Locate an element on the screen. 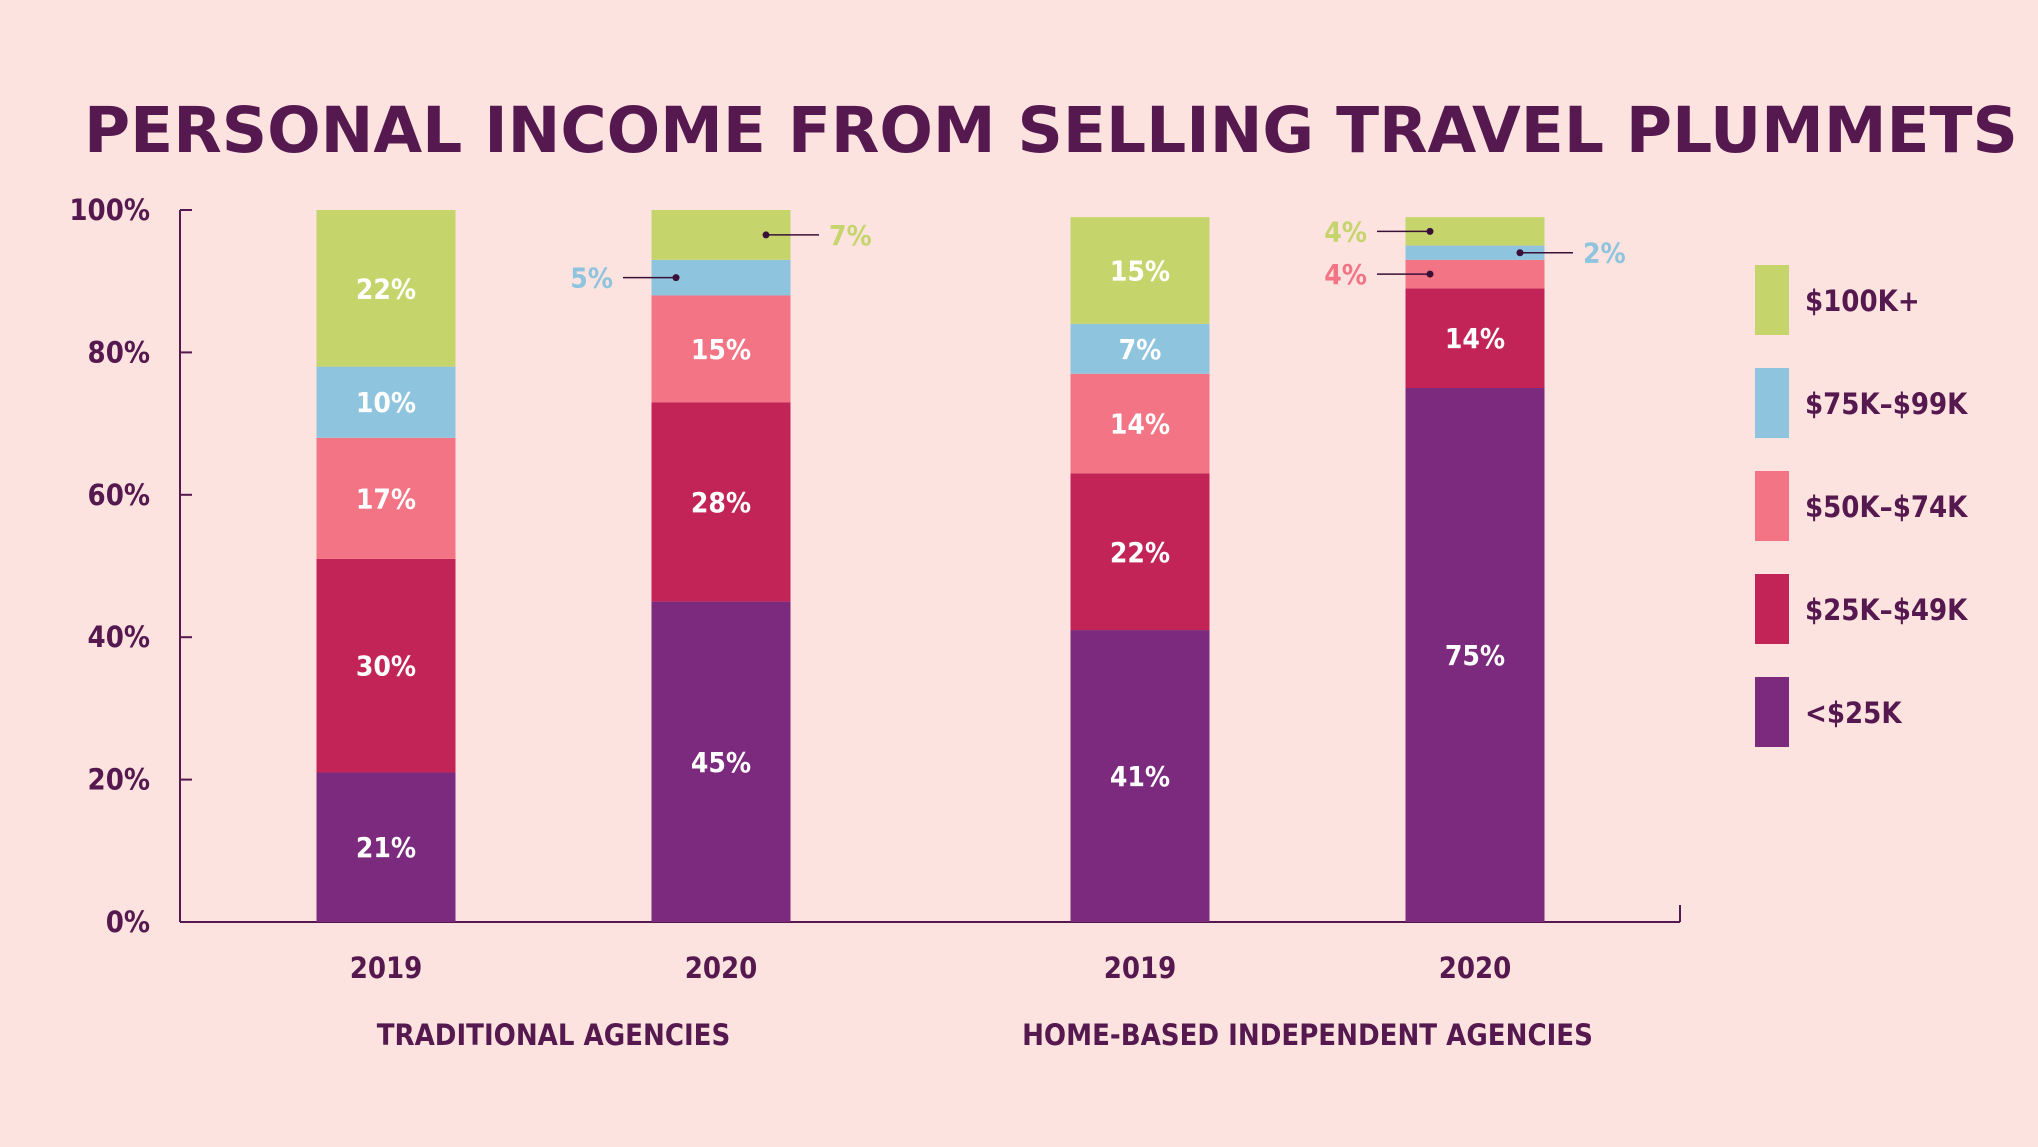 The width and height of the screenshot is (2038, 1147). segment-label: 21% is located at coordinates (386, 847).